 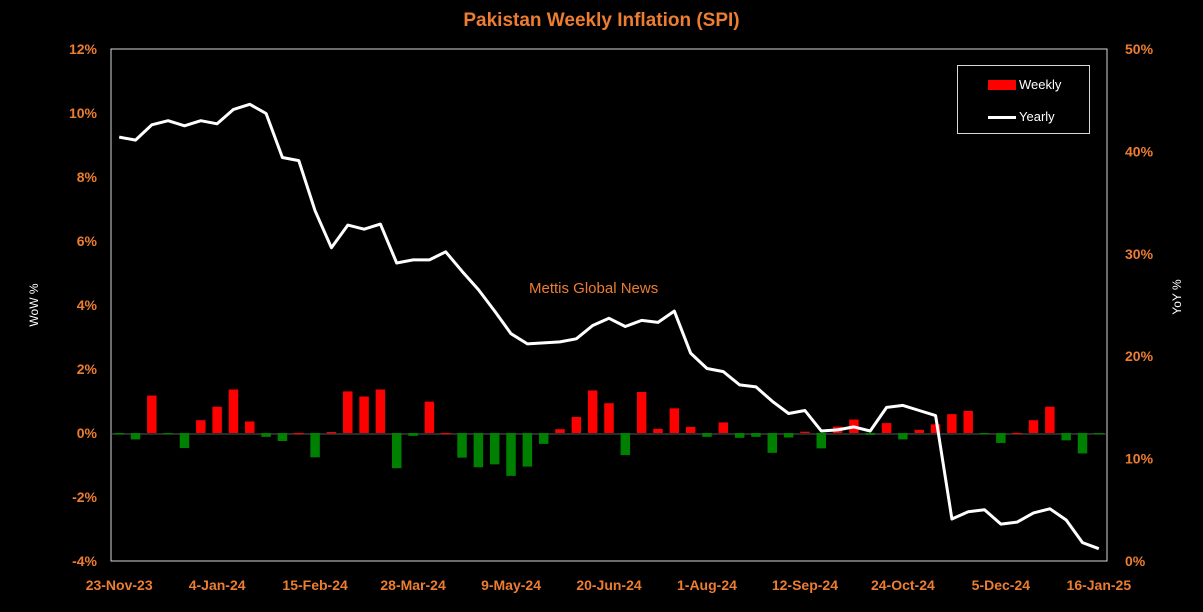 What do you see at coordinates (87, 305) in the screenshot?
I see `left-tick-label: 4%` at bounding box center [87, 305].